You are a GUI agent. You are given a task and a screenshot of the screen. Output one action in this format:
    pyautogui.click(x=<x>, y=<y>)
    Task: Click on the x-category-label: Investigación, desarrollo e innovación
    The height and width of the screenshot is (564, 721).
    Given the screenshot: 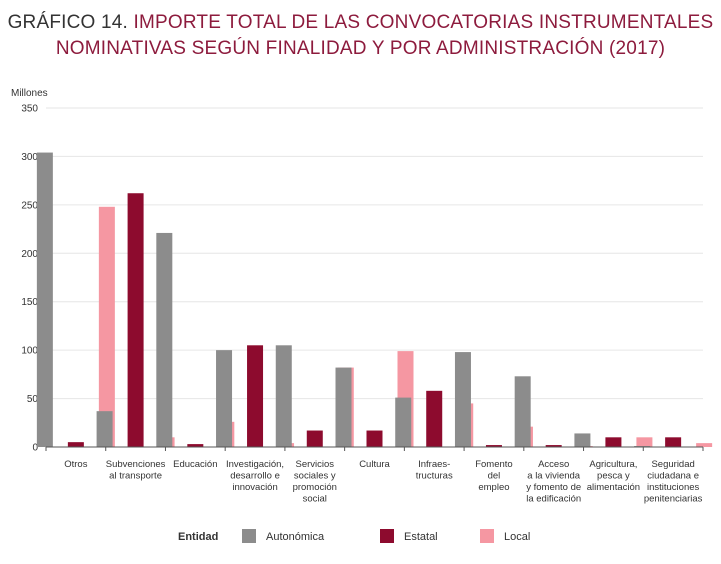 What is the action you would take?
    pyautogui.click(x=255, y=476)
    